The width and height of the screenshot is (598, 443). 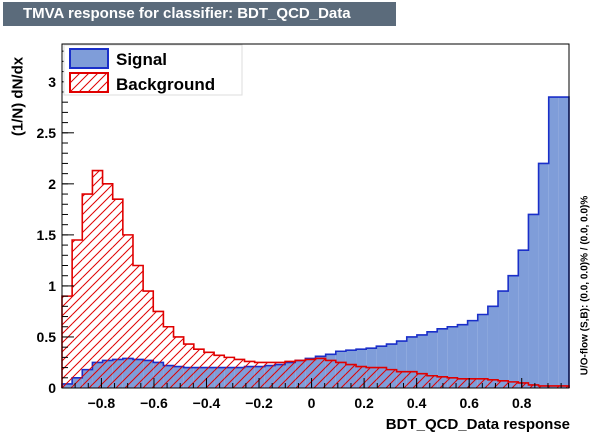 I want to click on legend: Signal Background, so click(x=153, y=70).